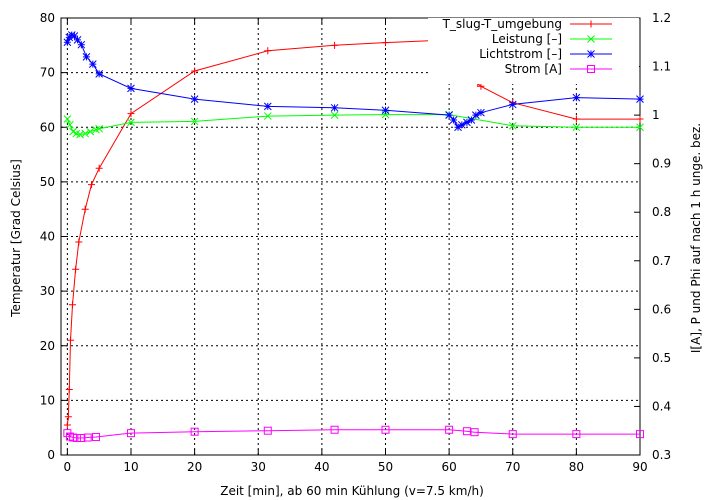  I want to click on x-tick-label: 30, so click(258, 467).